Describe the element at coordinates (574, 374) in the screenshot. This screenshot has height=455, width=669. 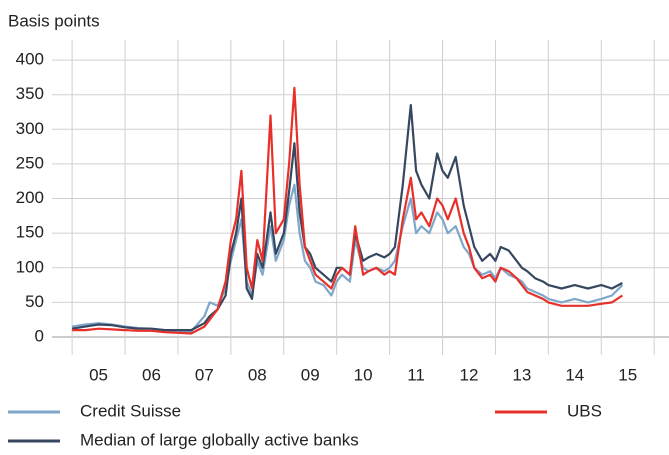
I see `x-tick-label: 14` at that location.